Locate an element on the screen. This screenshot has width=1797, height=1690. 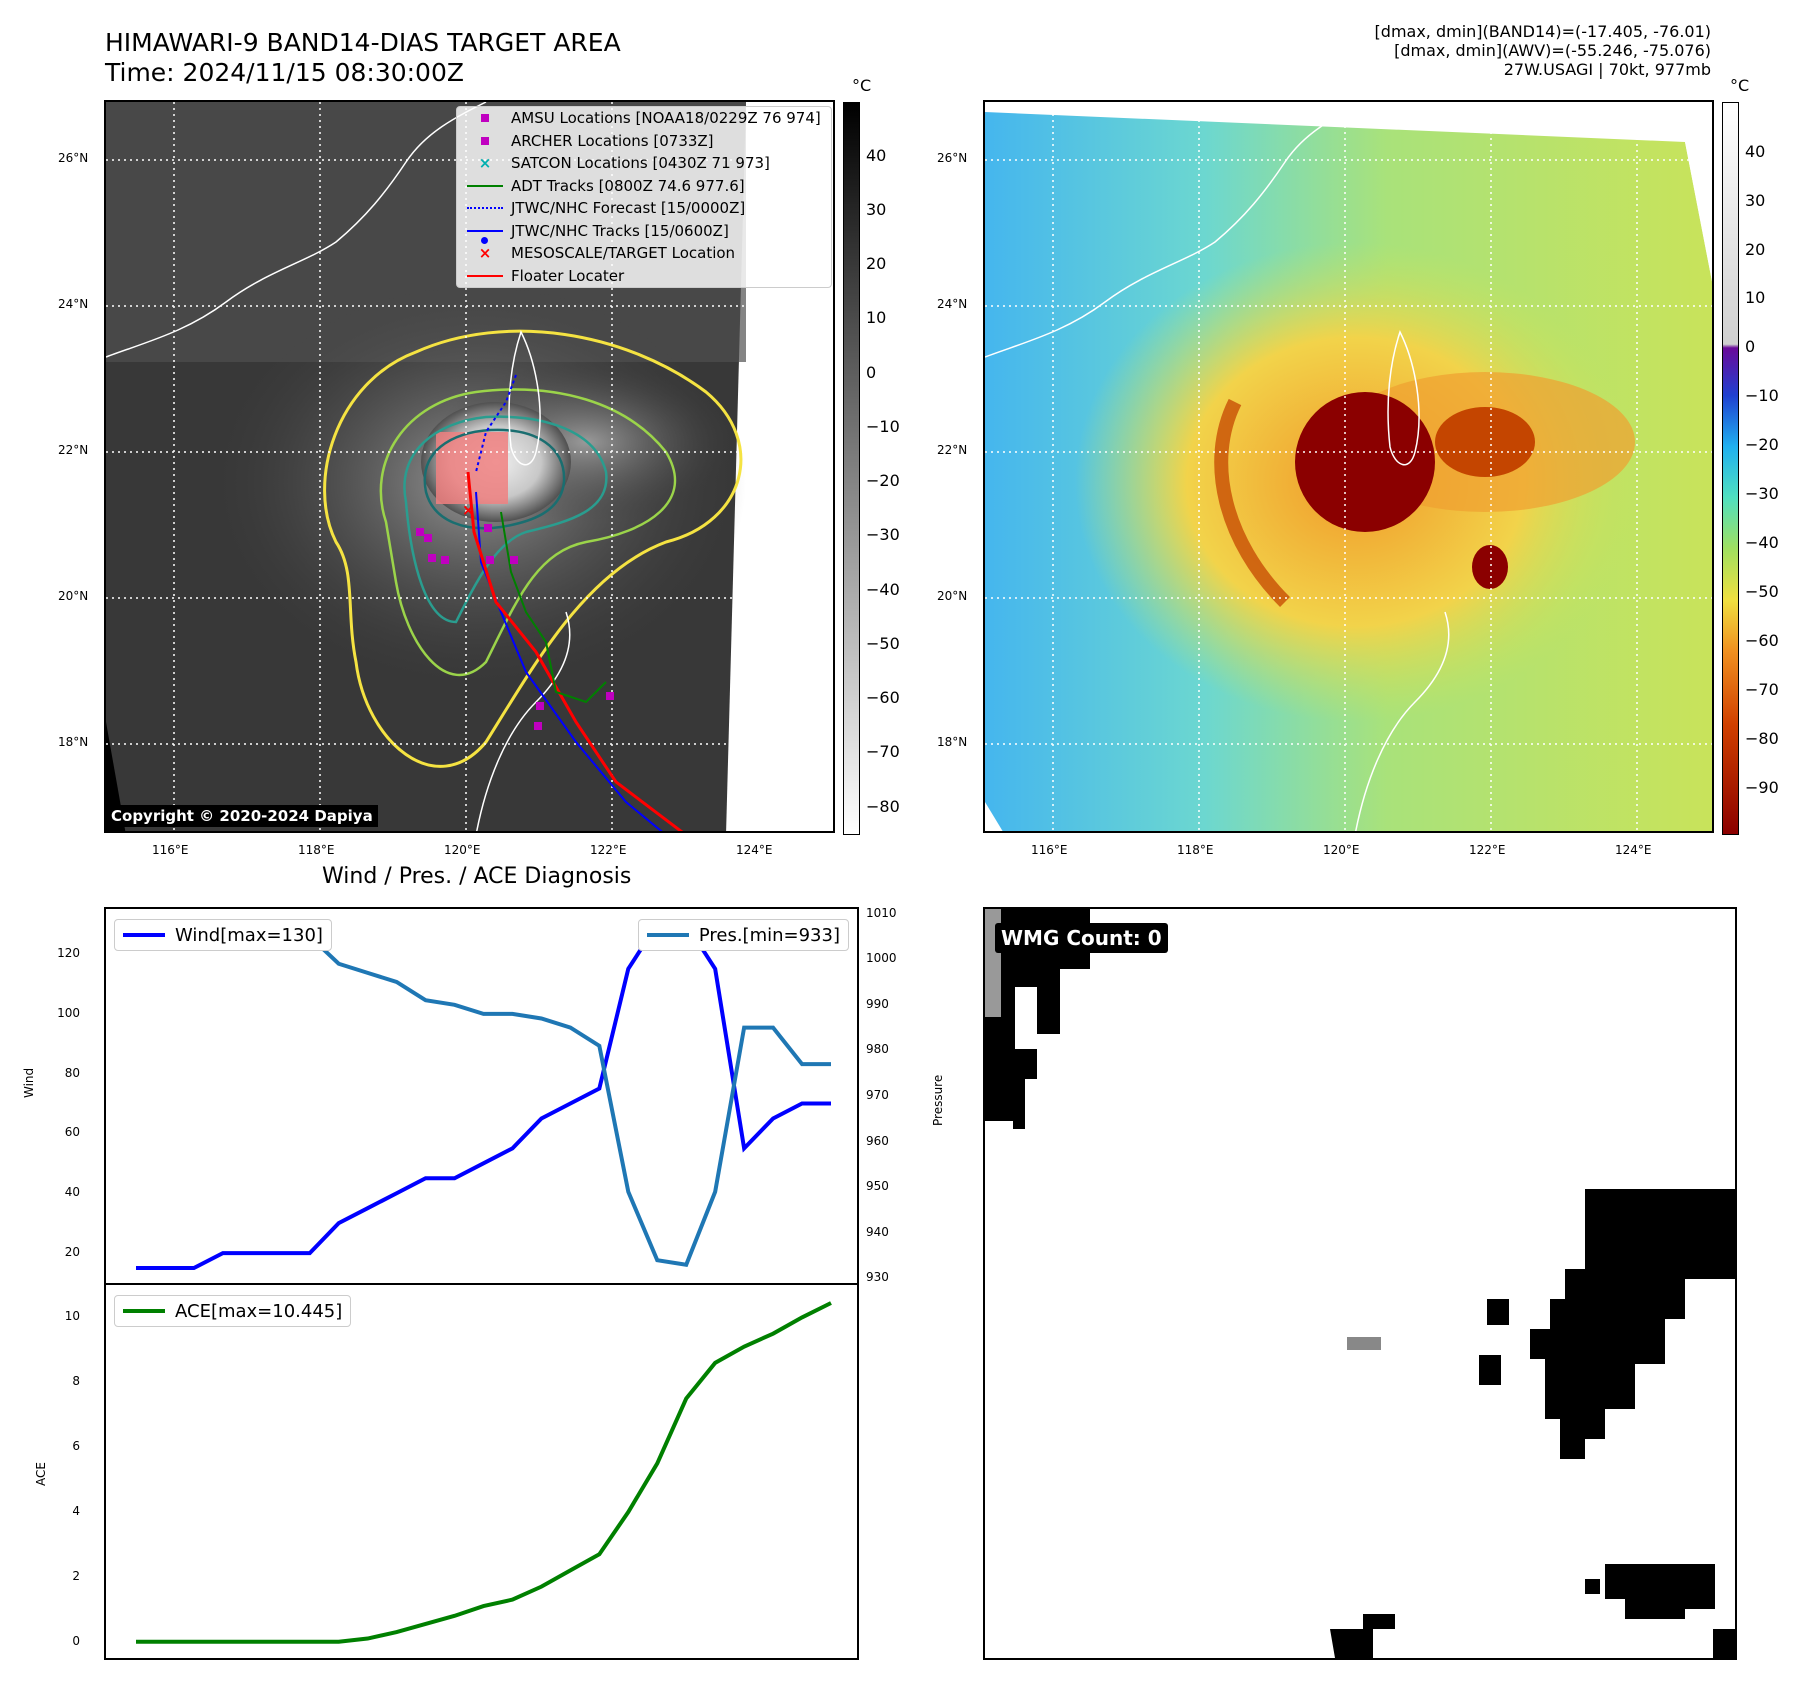
axis-tick-label: 1000 is located at coordinates (881, 958).